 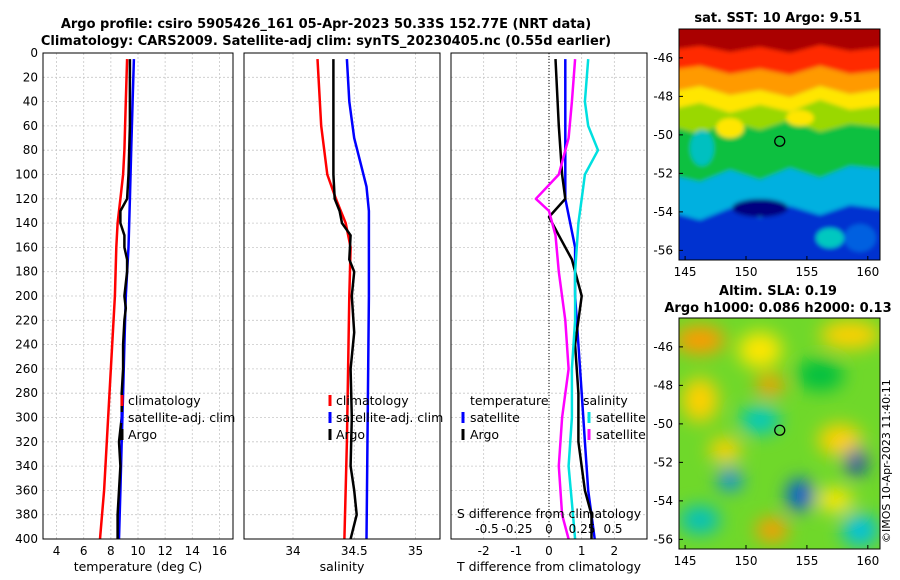 I want to click on x-axis-label: salinity, so click(x=342, y=566).